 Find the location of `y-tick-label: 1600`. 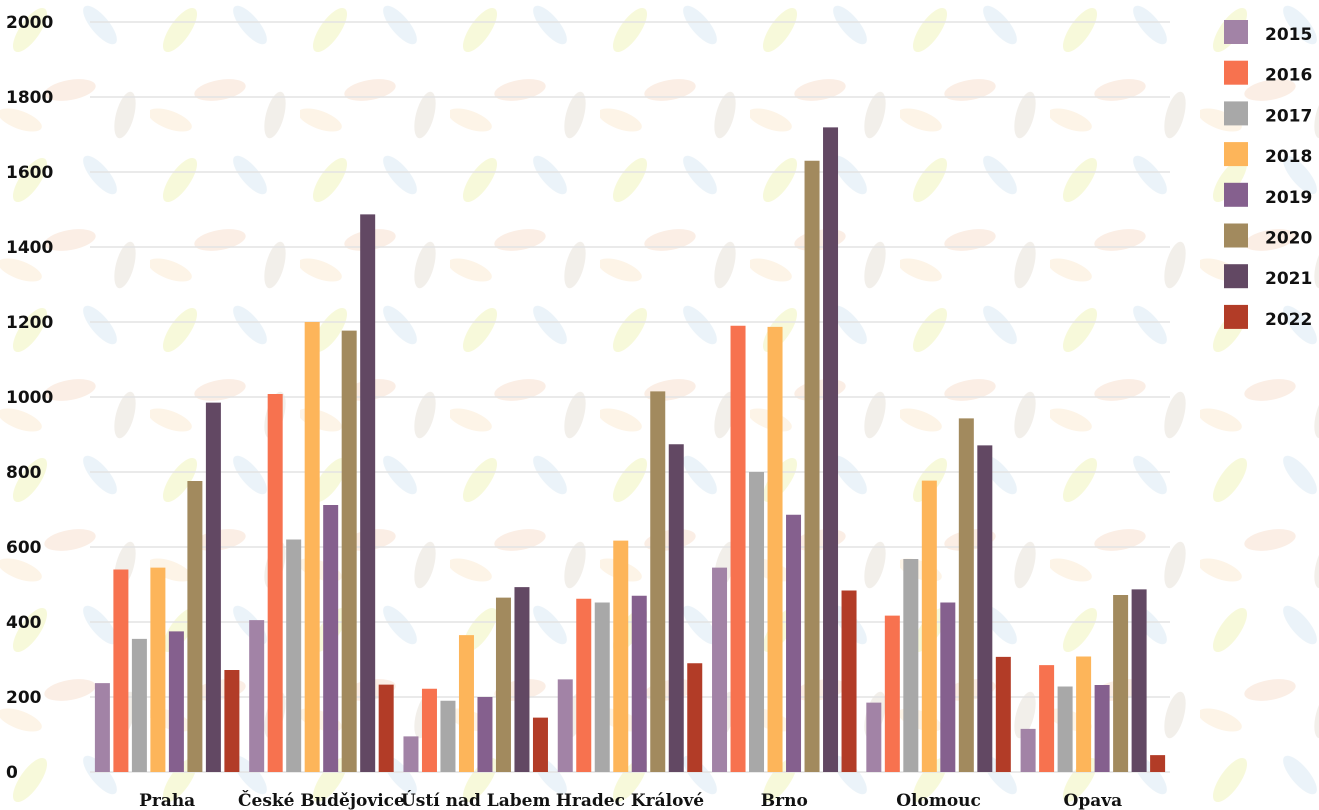

y-tick-label: 1600 is located at coordinates (29, 173).